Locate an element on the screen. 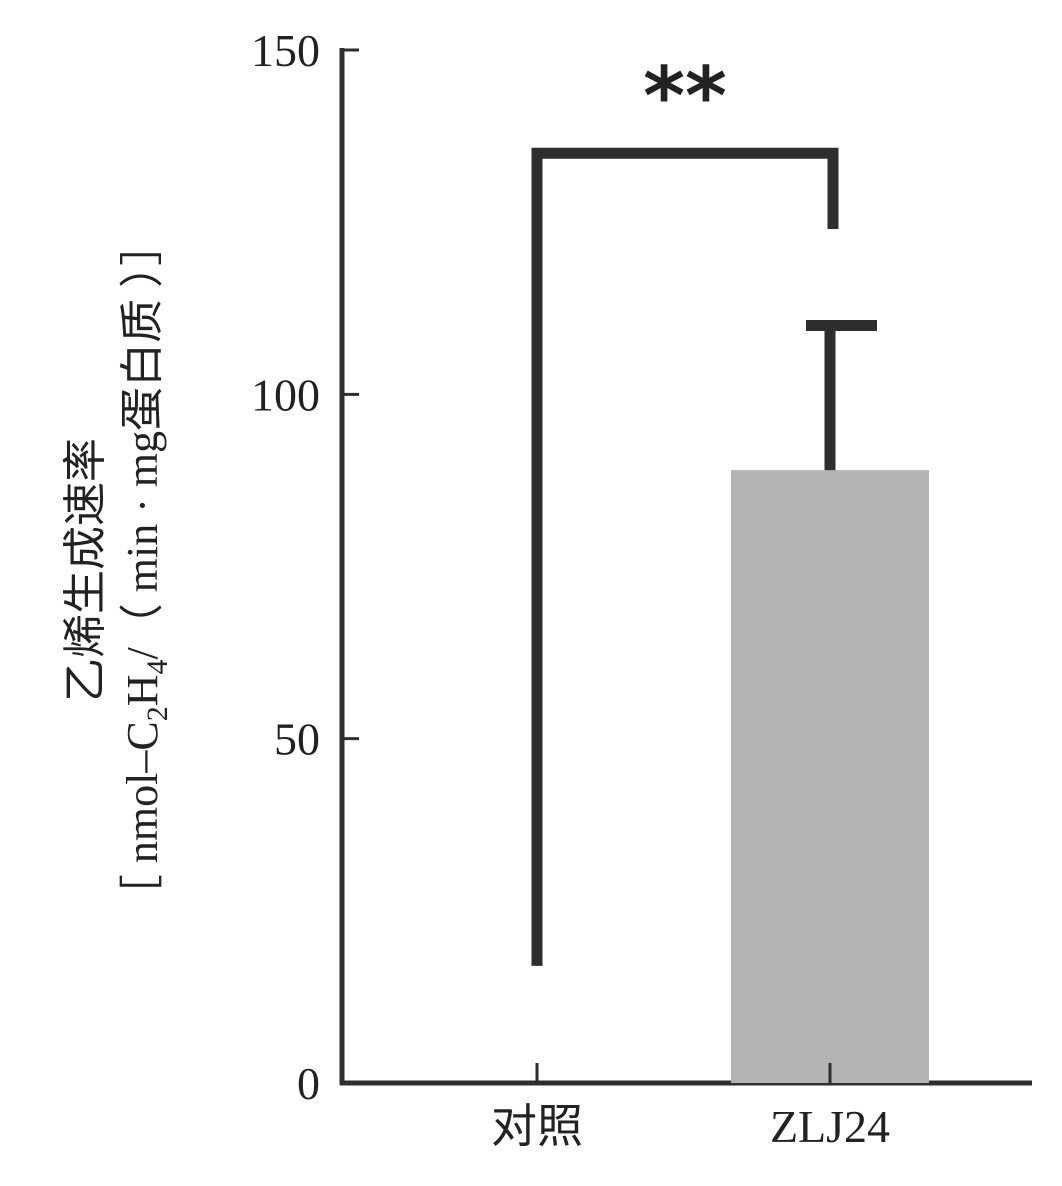 The image size is (1062, 1186). y-axis-label-part-2: H is located at coordinates (142, 690).